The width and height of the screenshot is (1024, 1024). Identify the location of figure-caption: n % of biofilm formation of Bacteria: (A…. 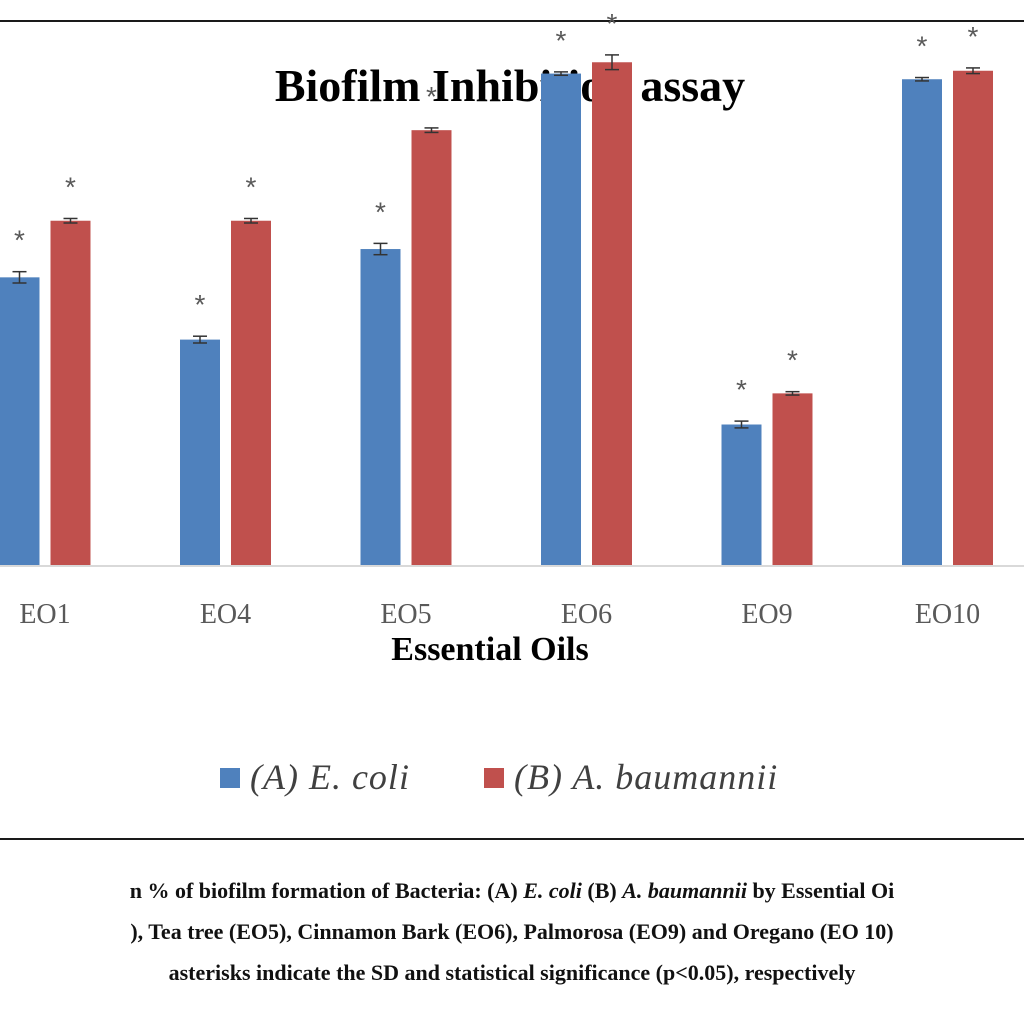
(512, 931).